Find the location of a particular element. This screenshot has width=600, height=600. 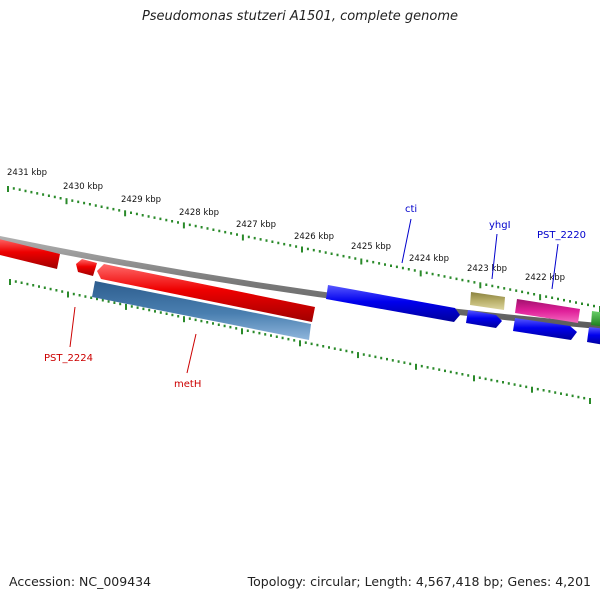

tick-label: 2427 kbp is located at coordinates (256, 225).